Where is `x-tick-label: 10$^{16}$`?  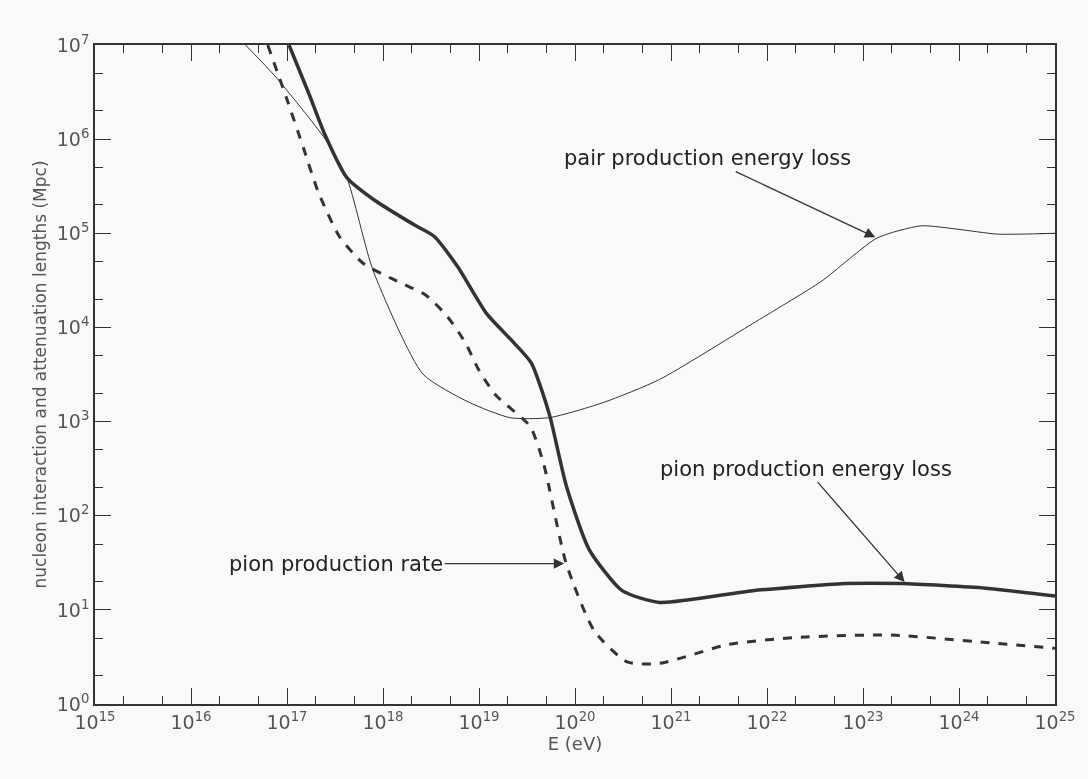
x-tick-label: 10$^{16}$ is located at coordinates (191, 720).